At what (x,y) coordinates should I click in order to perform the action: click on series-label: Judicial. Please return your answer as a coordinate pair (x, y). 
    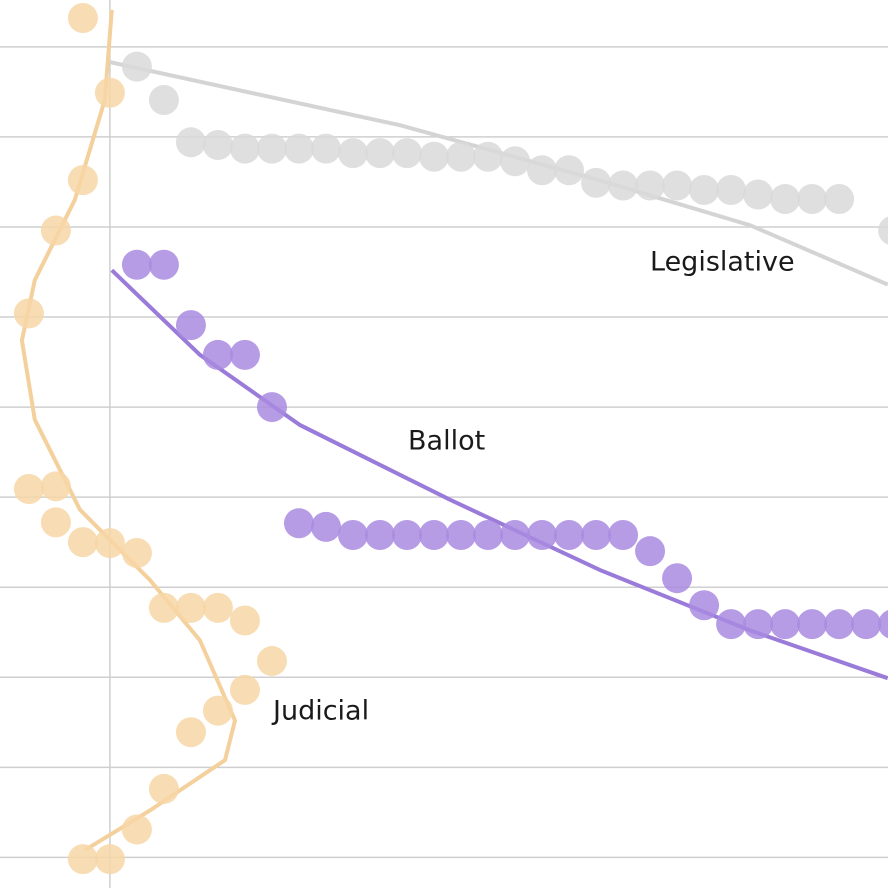
    Looking at the image, I should click on (320, 711).